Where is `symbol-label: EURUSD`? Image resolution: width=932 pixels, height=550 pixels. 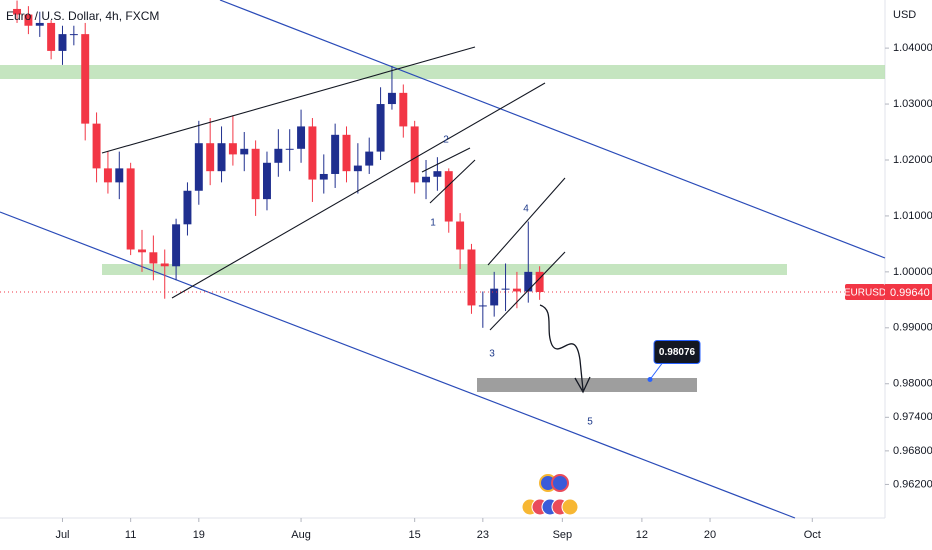
symbol-label: EURUSD is located at coordinates (865, 293).